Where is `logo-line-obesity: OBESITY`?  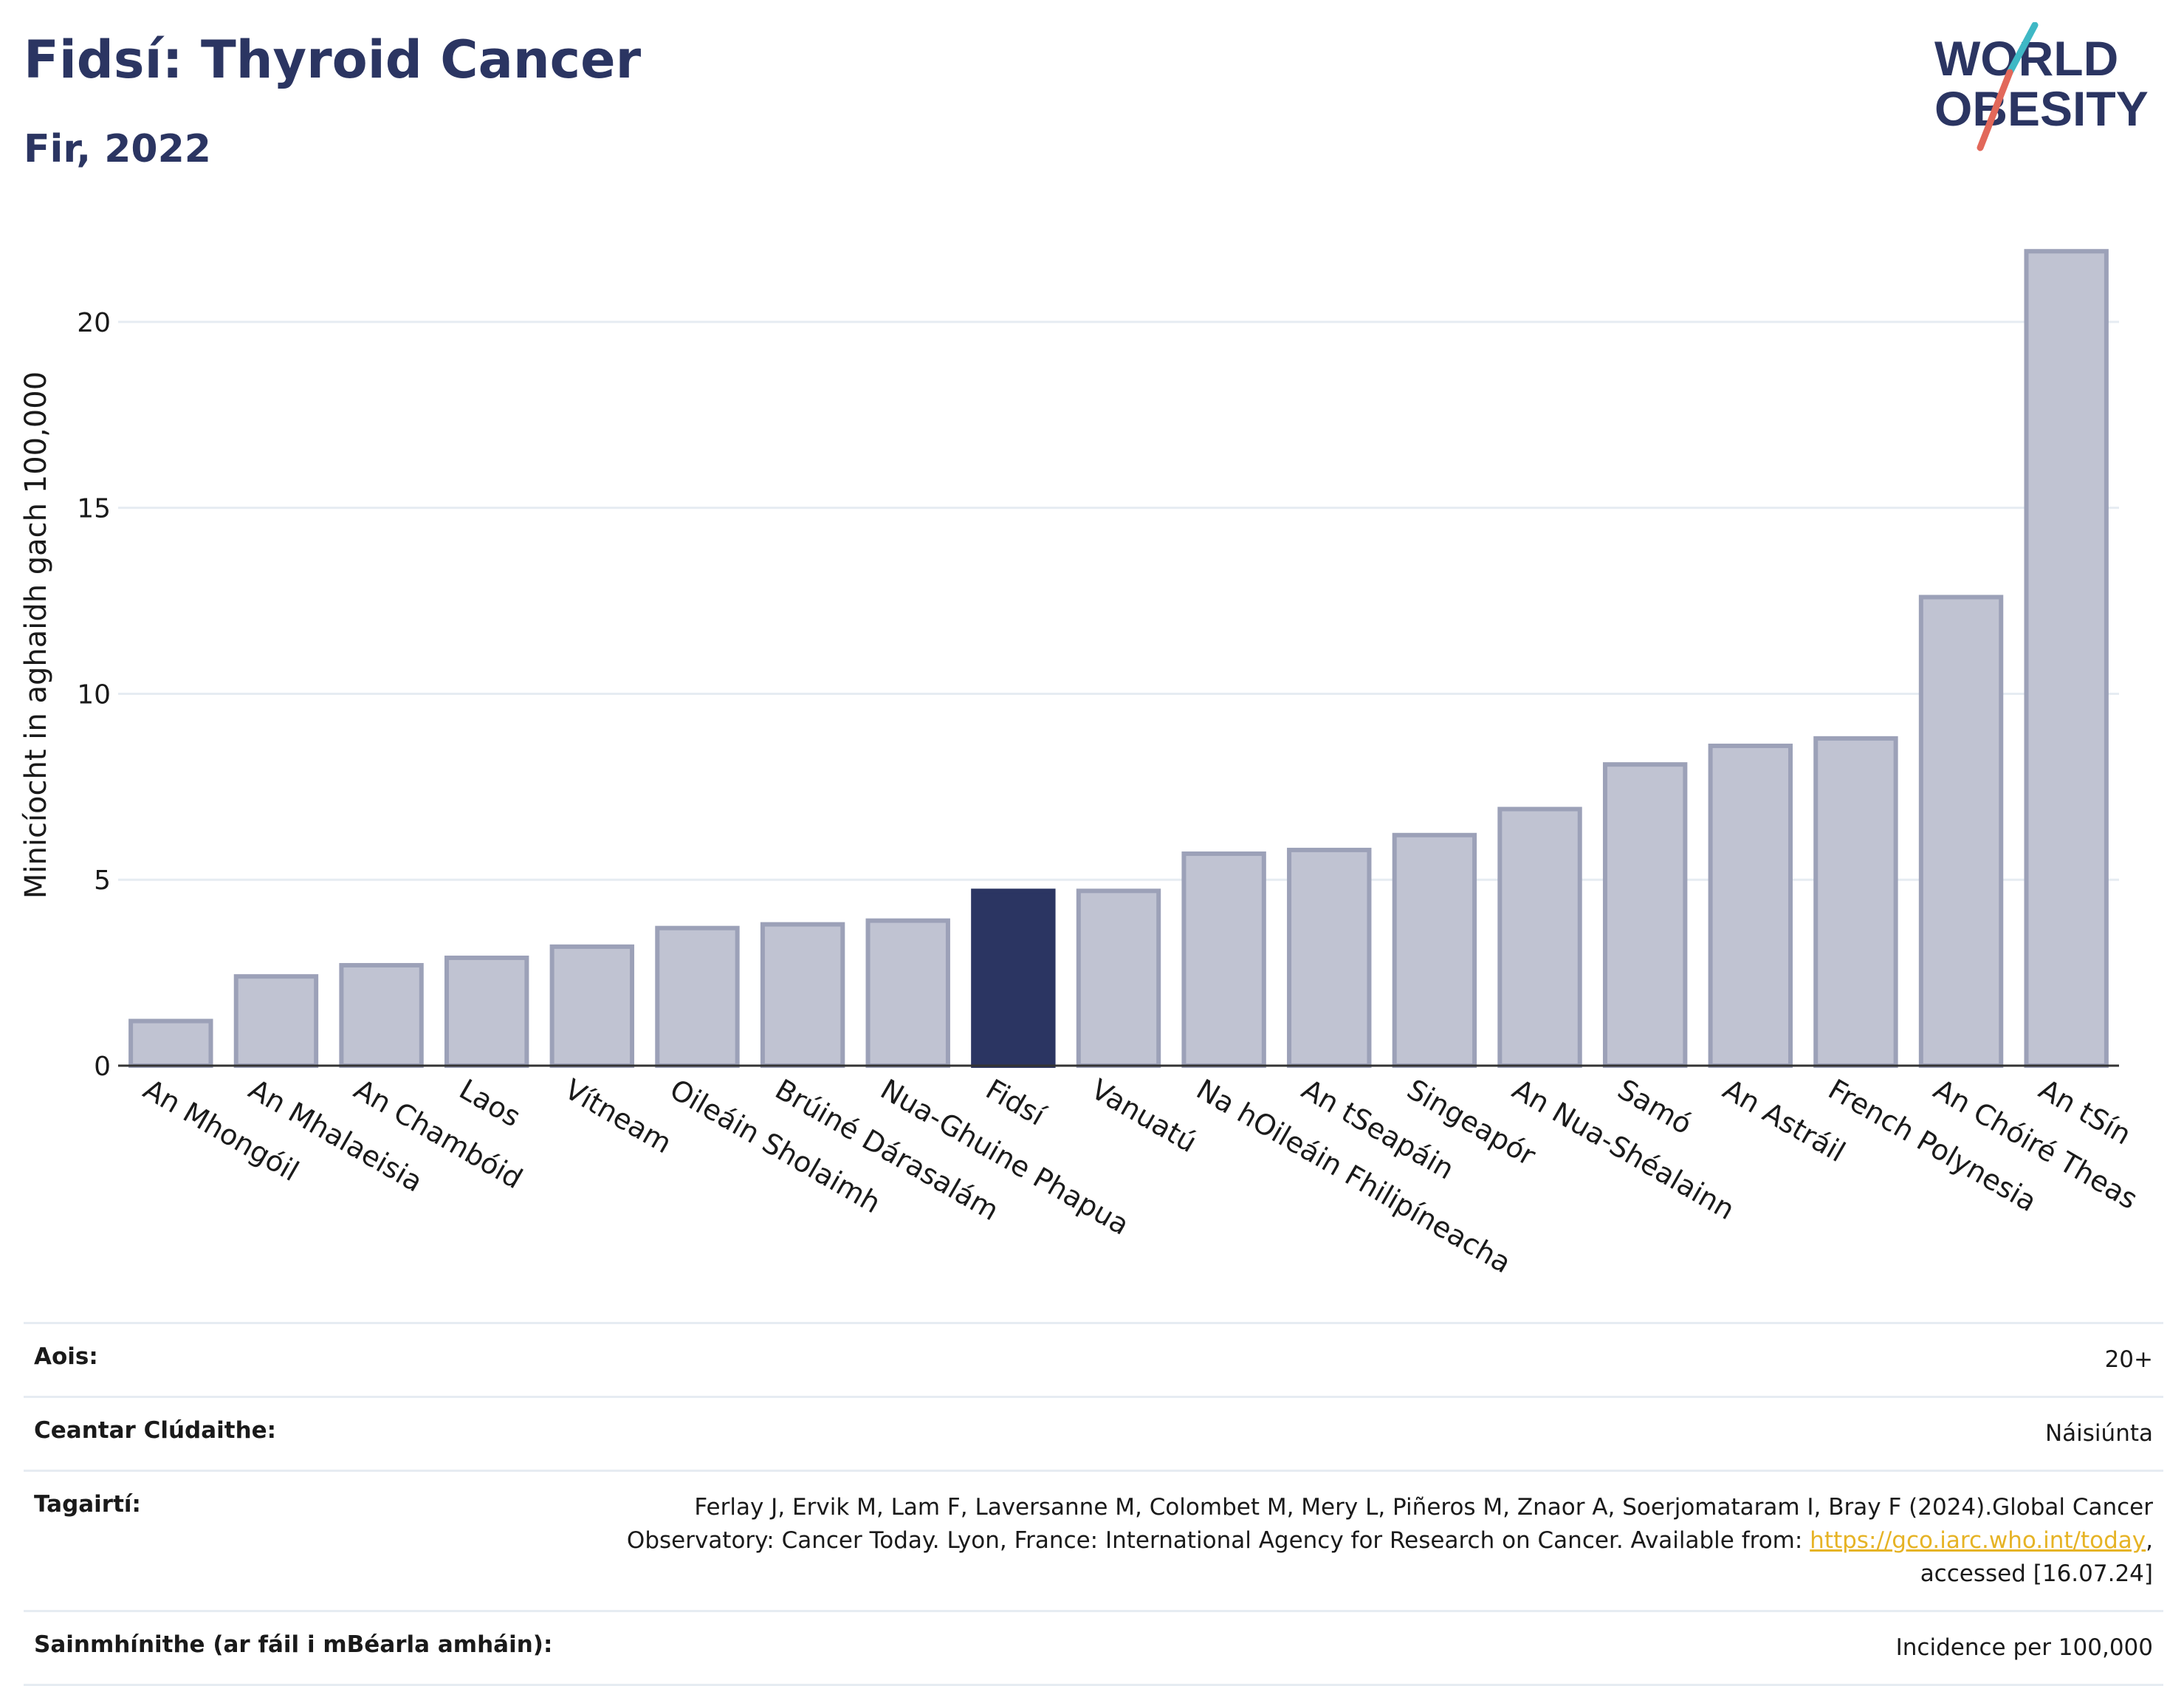
logo-line-obesity: OBESITY is located at coordinates (2042, 108).